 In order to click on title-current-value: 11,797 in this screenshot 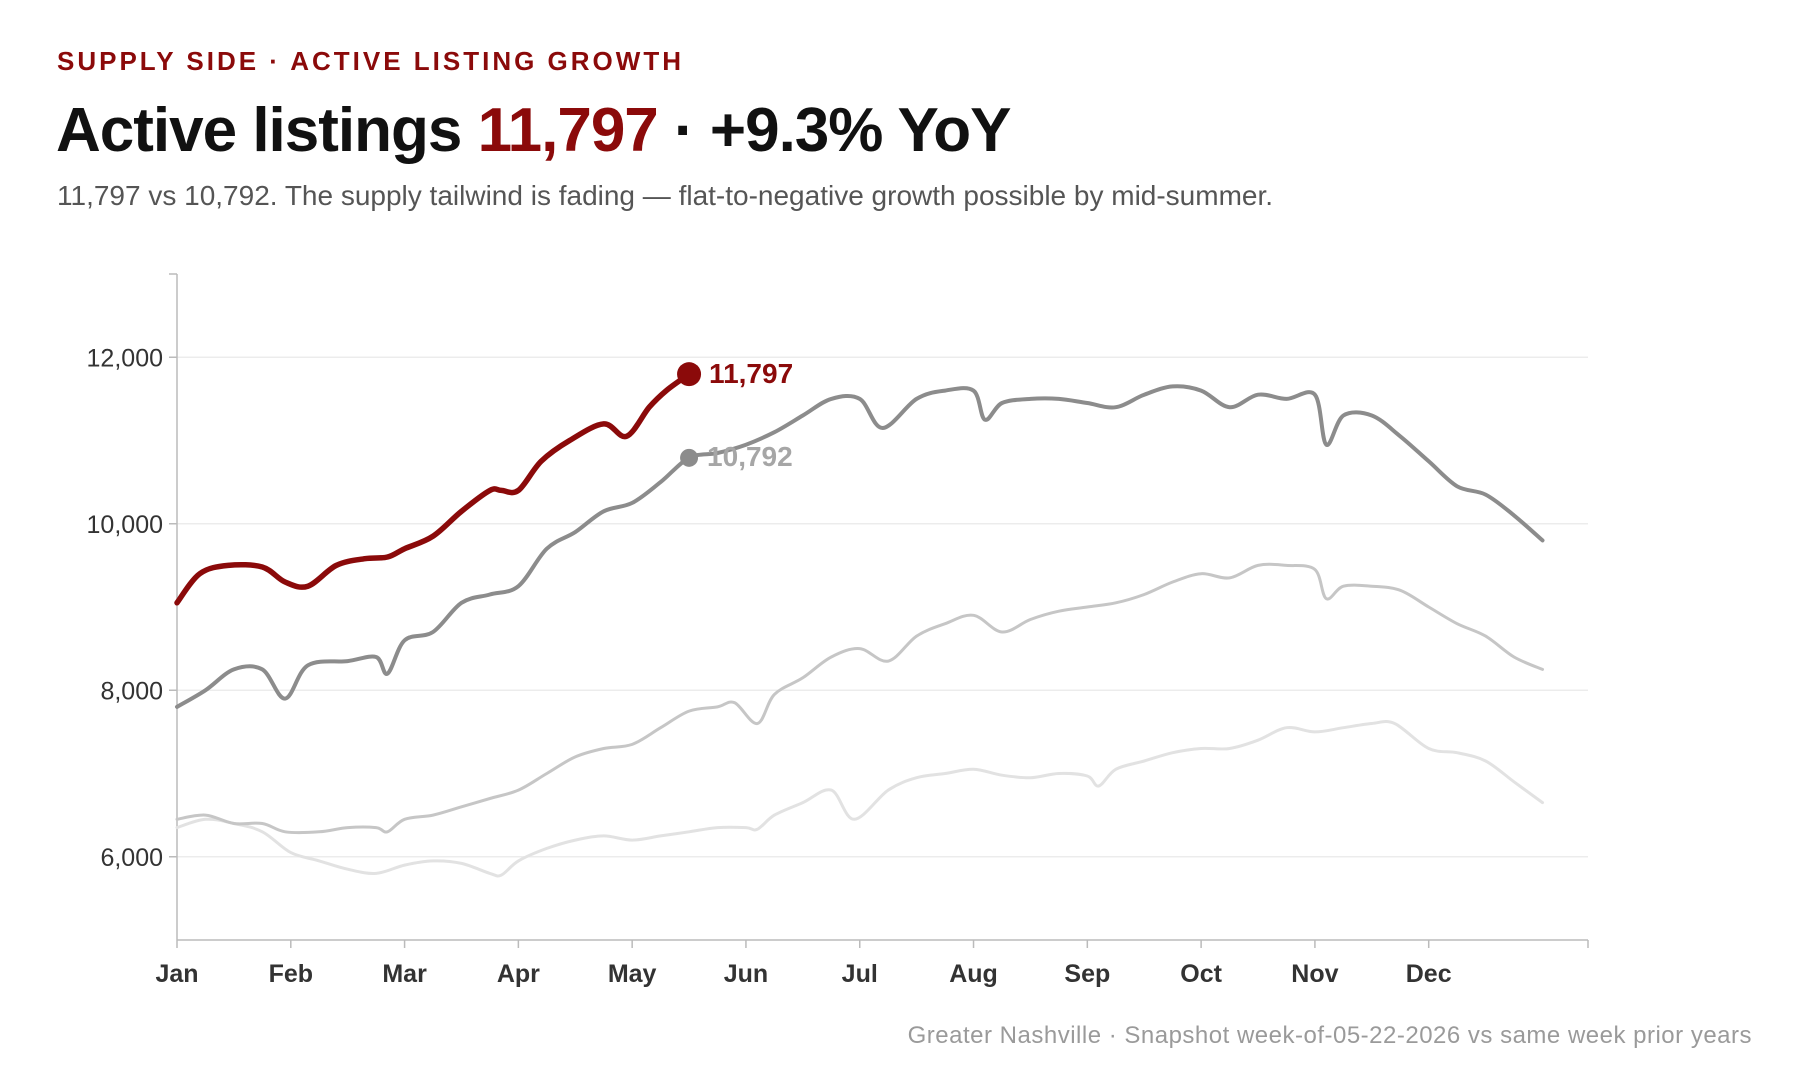, I will do `click(568, 130)`.